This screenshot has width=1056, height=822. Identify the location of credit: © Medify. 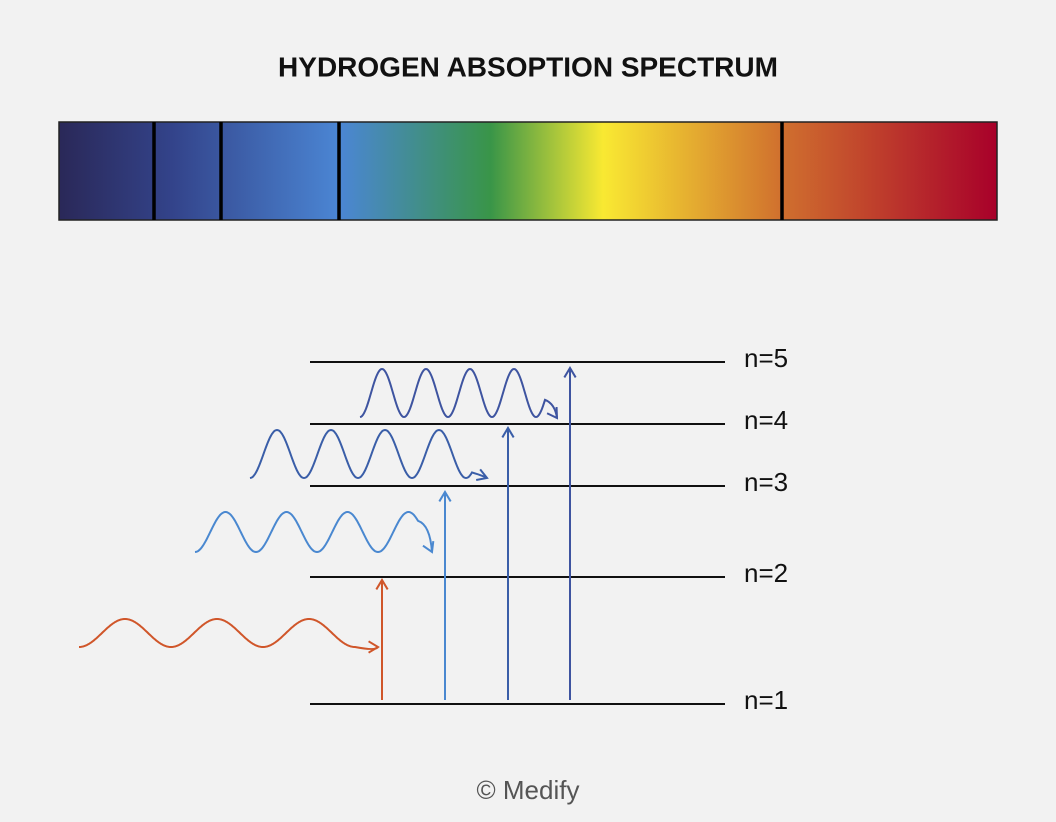
(528, 790).